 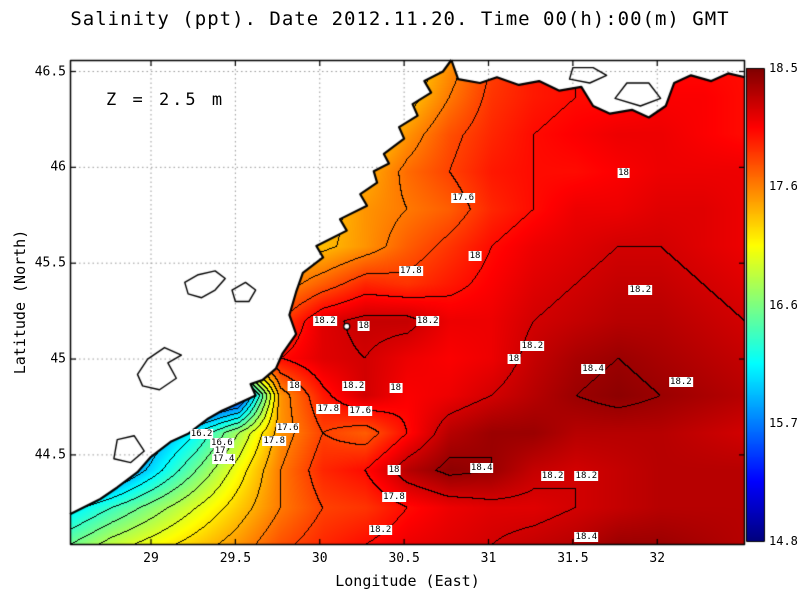 I want to click on contour-label: 16.6, so click(x=222, y=443).